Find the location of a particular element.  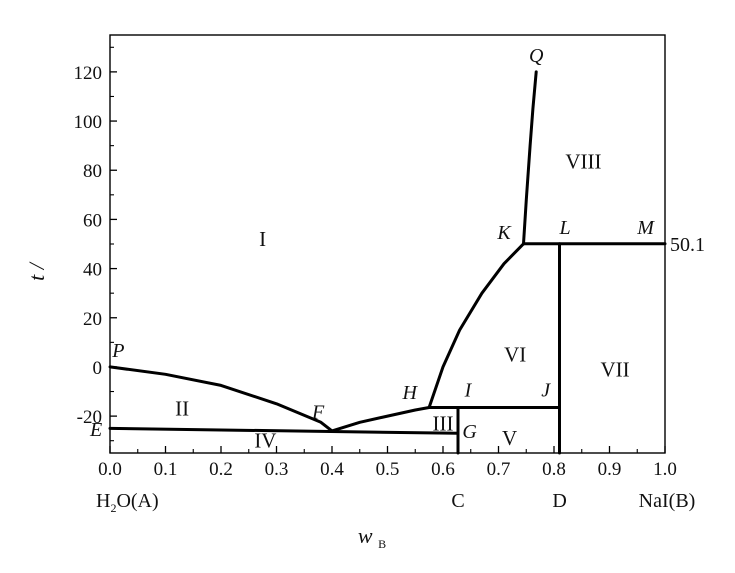

y-tick-label: 40 is located at coordinates (92, 270).